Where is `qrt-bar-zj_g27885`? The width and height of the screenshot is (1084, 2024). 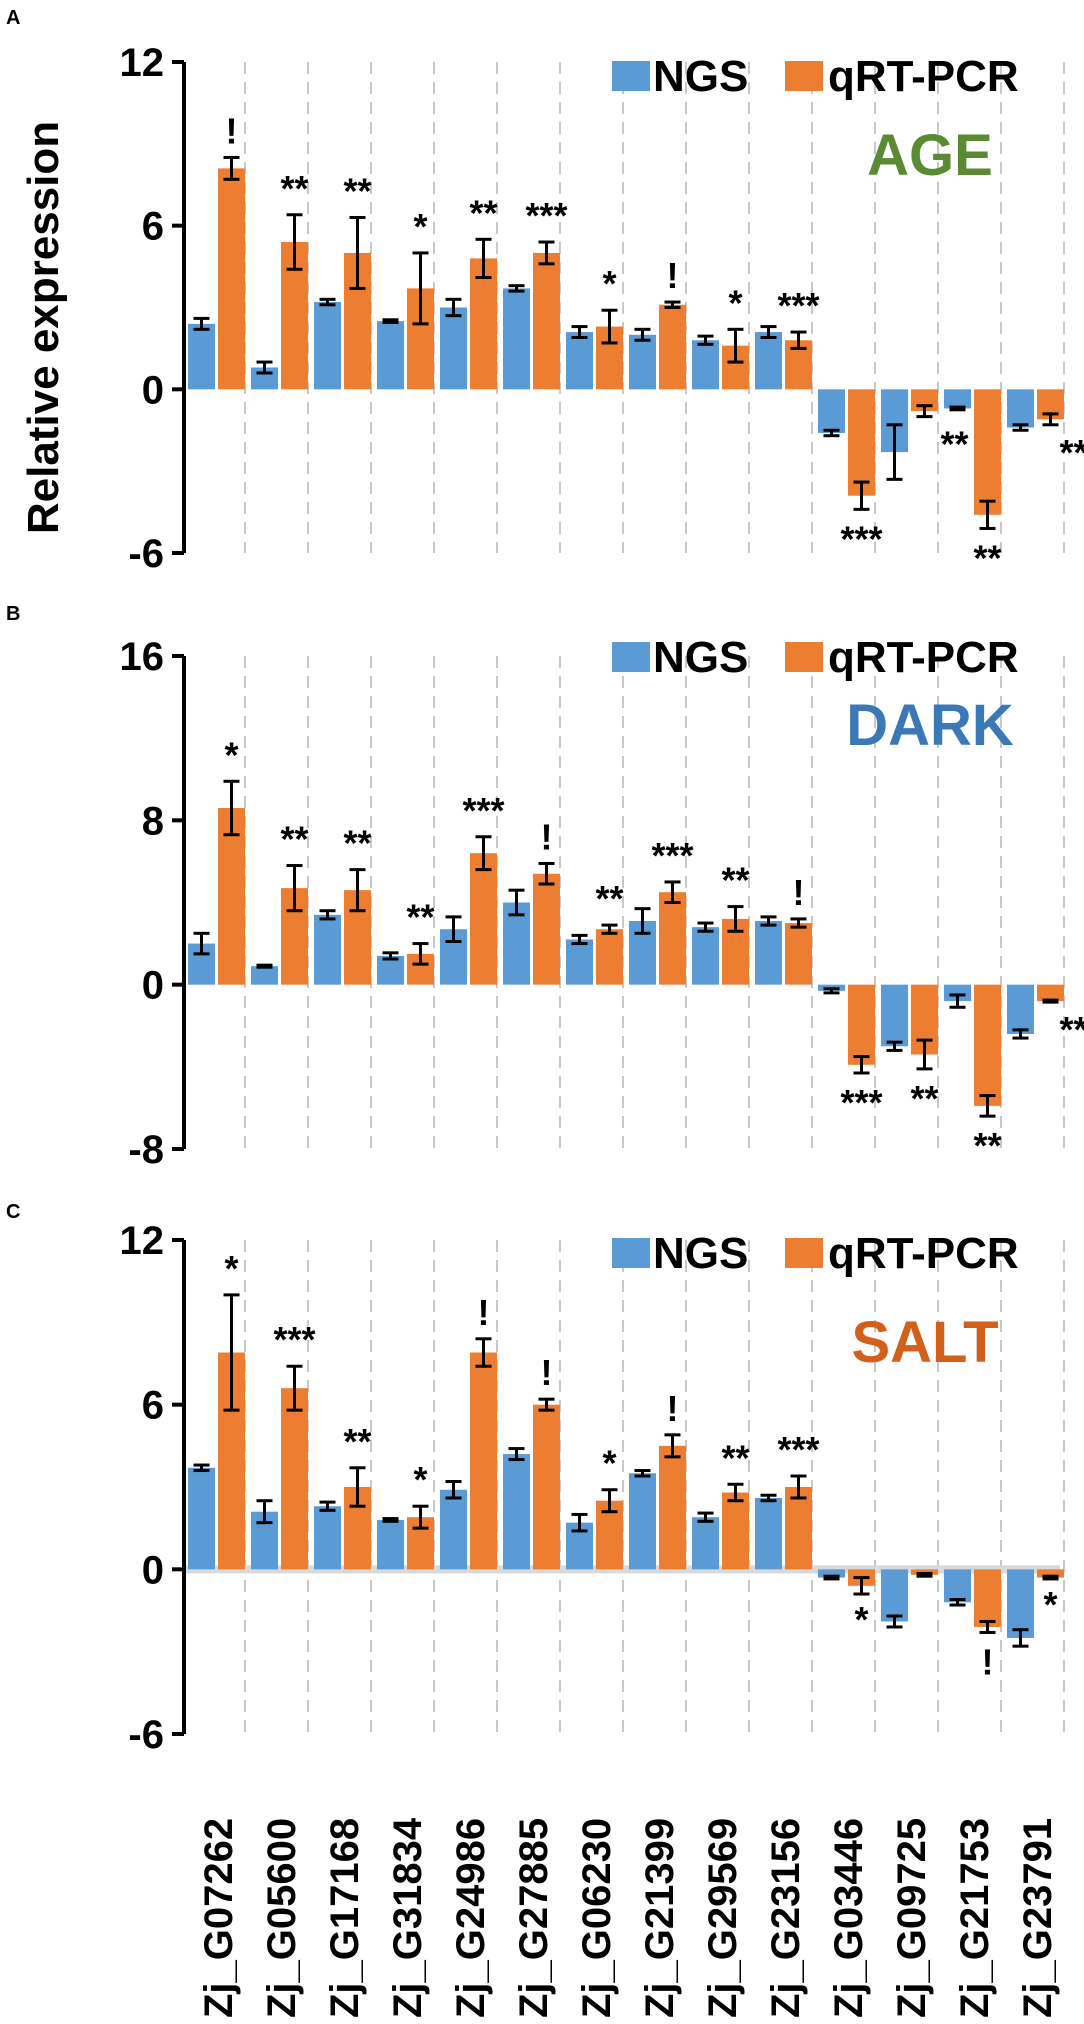 qrt-bar-zj_g27885 is located at coordinates (546, 929).